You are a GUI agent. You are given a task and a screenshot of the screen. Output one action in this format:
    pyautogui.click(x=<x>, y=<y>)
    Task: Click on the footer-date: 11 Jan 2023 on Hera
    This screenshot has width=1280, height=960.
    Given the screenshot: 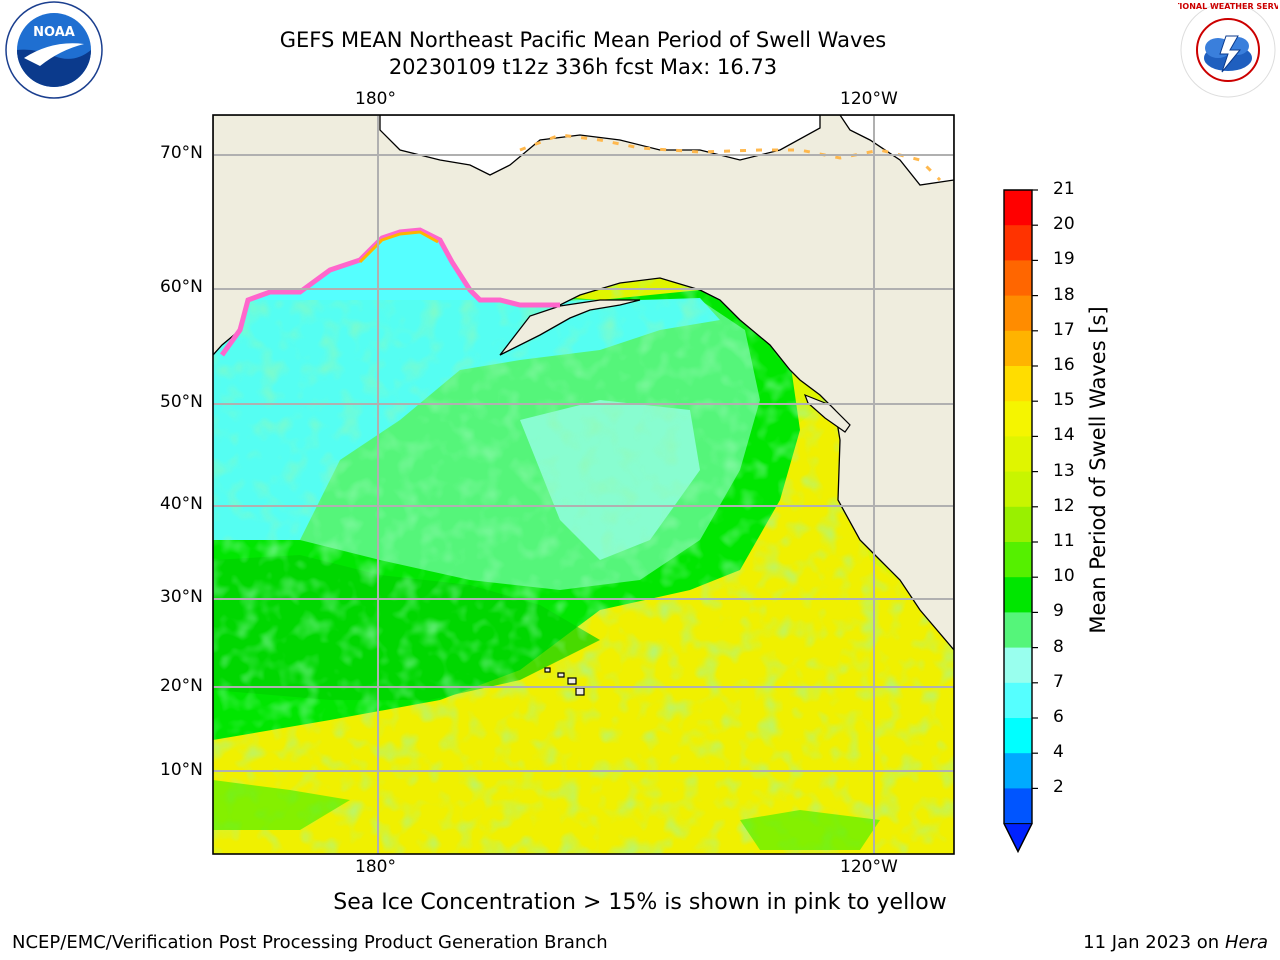 What is the action you would take?
    pyautogui.click(x=1175, y=942)
    